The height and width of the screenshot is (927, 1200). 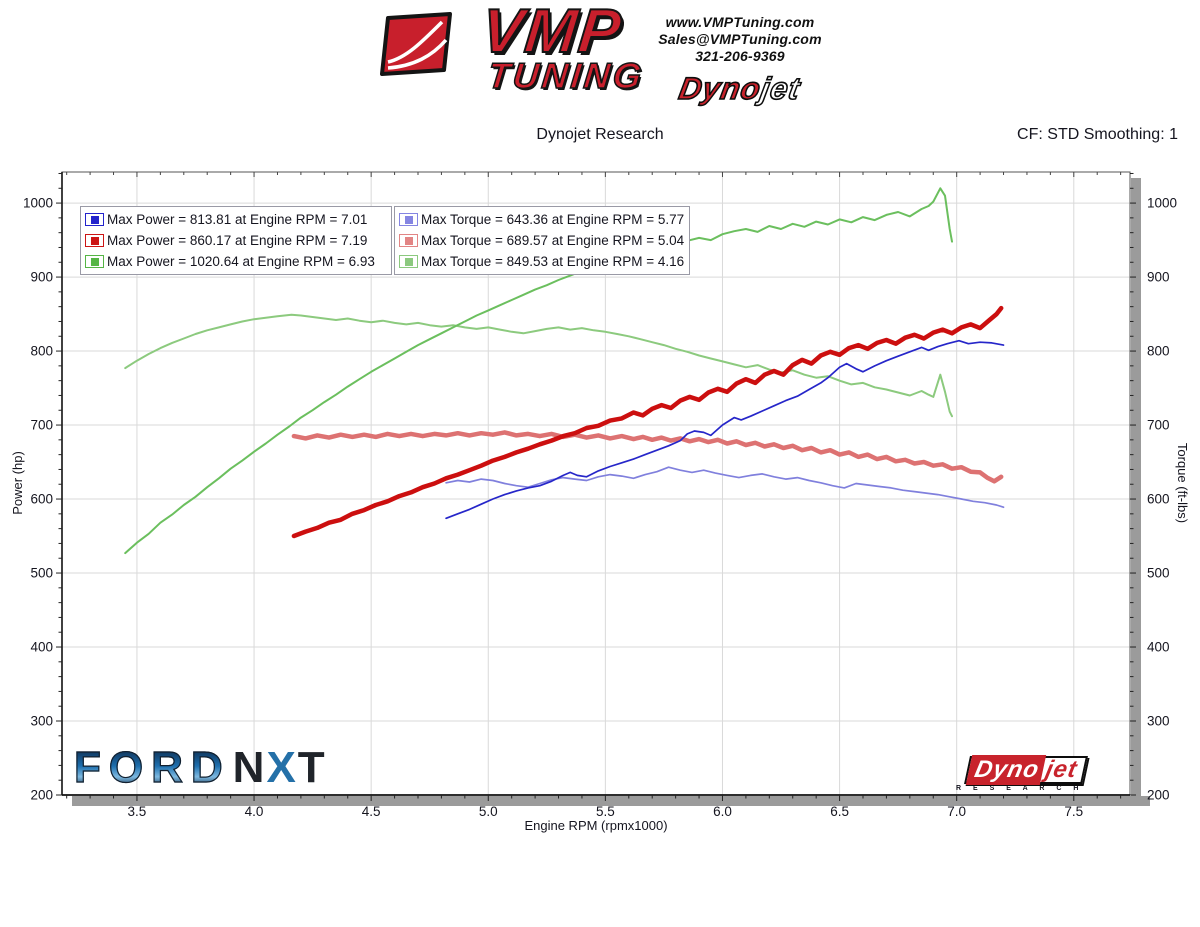 What do you see at coordinates (740, 39) in the screenshot?
I see `vmp-email: Sales@VMPTuning.com` at bounding box center [740, 39].